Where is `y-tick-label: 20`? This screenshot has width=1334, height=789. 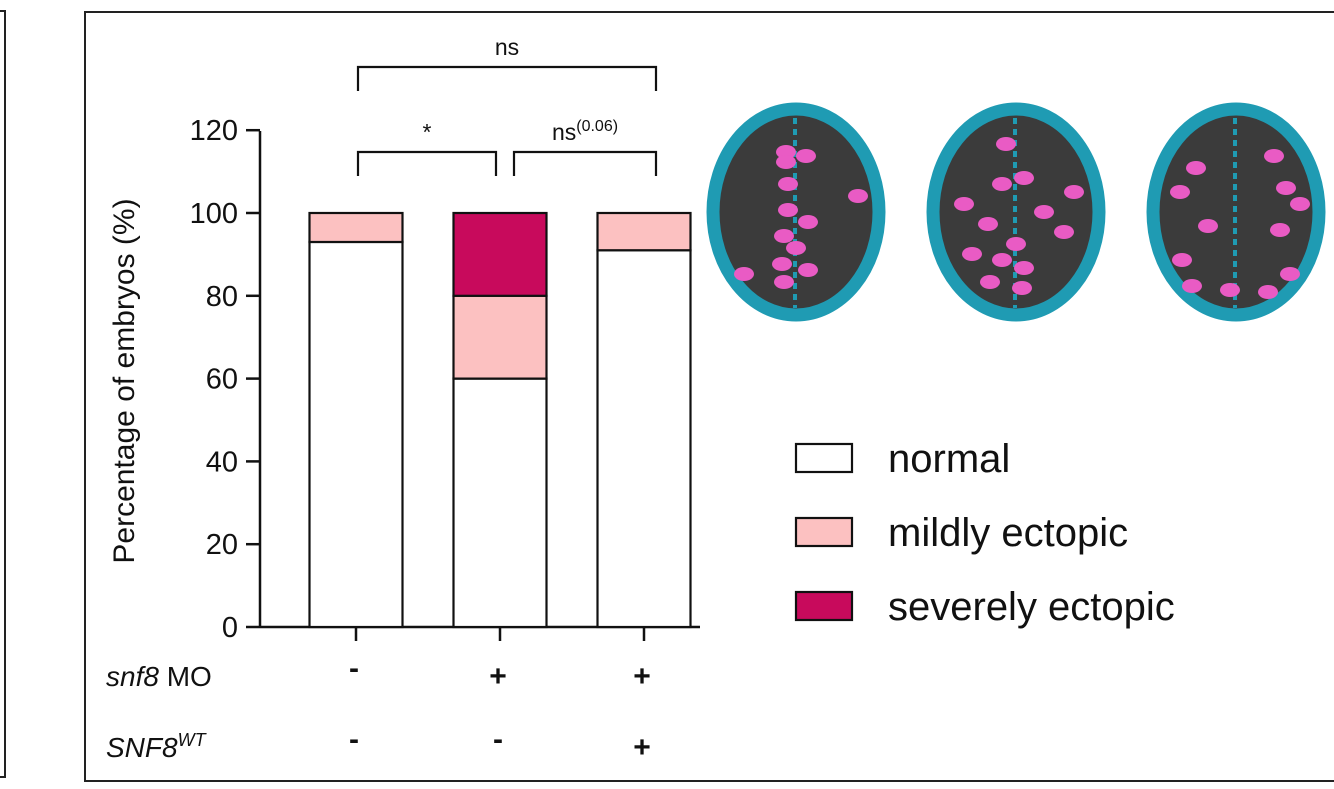
y-tick-label: 20 is located at coordinates (222, 545).